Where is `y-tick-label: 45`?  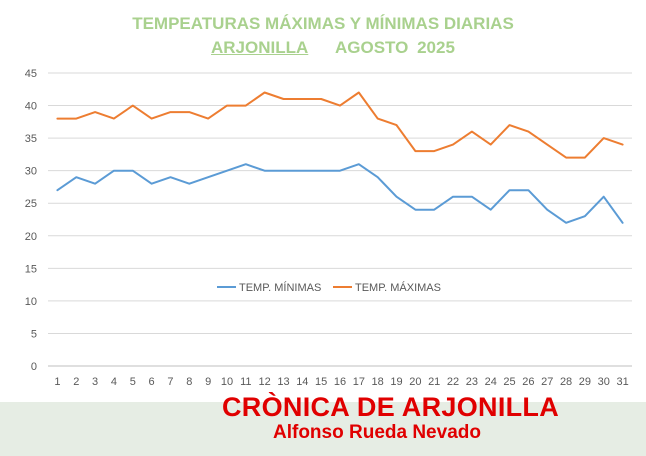
y-tick-label: 45 is located at coordinates (31, 74).